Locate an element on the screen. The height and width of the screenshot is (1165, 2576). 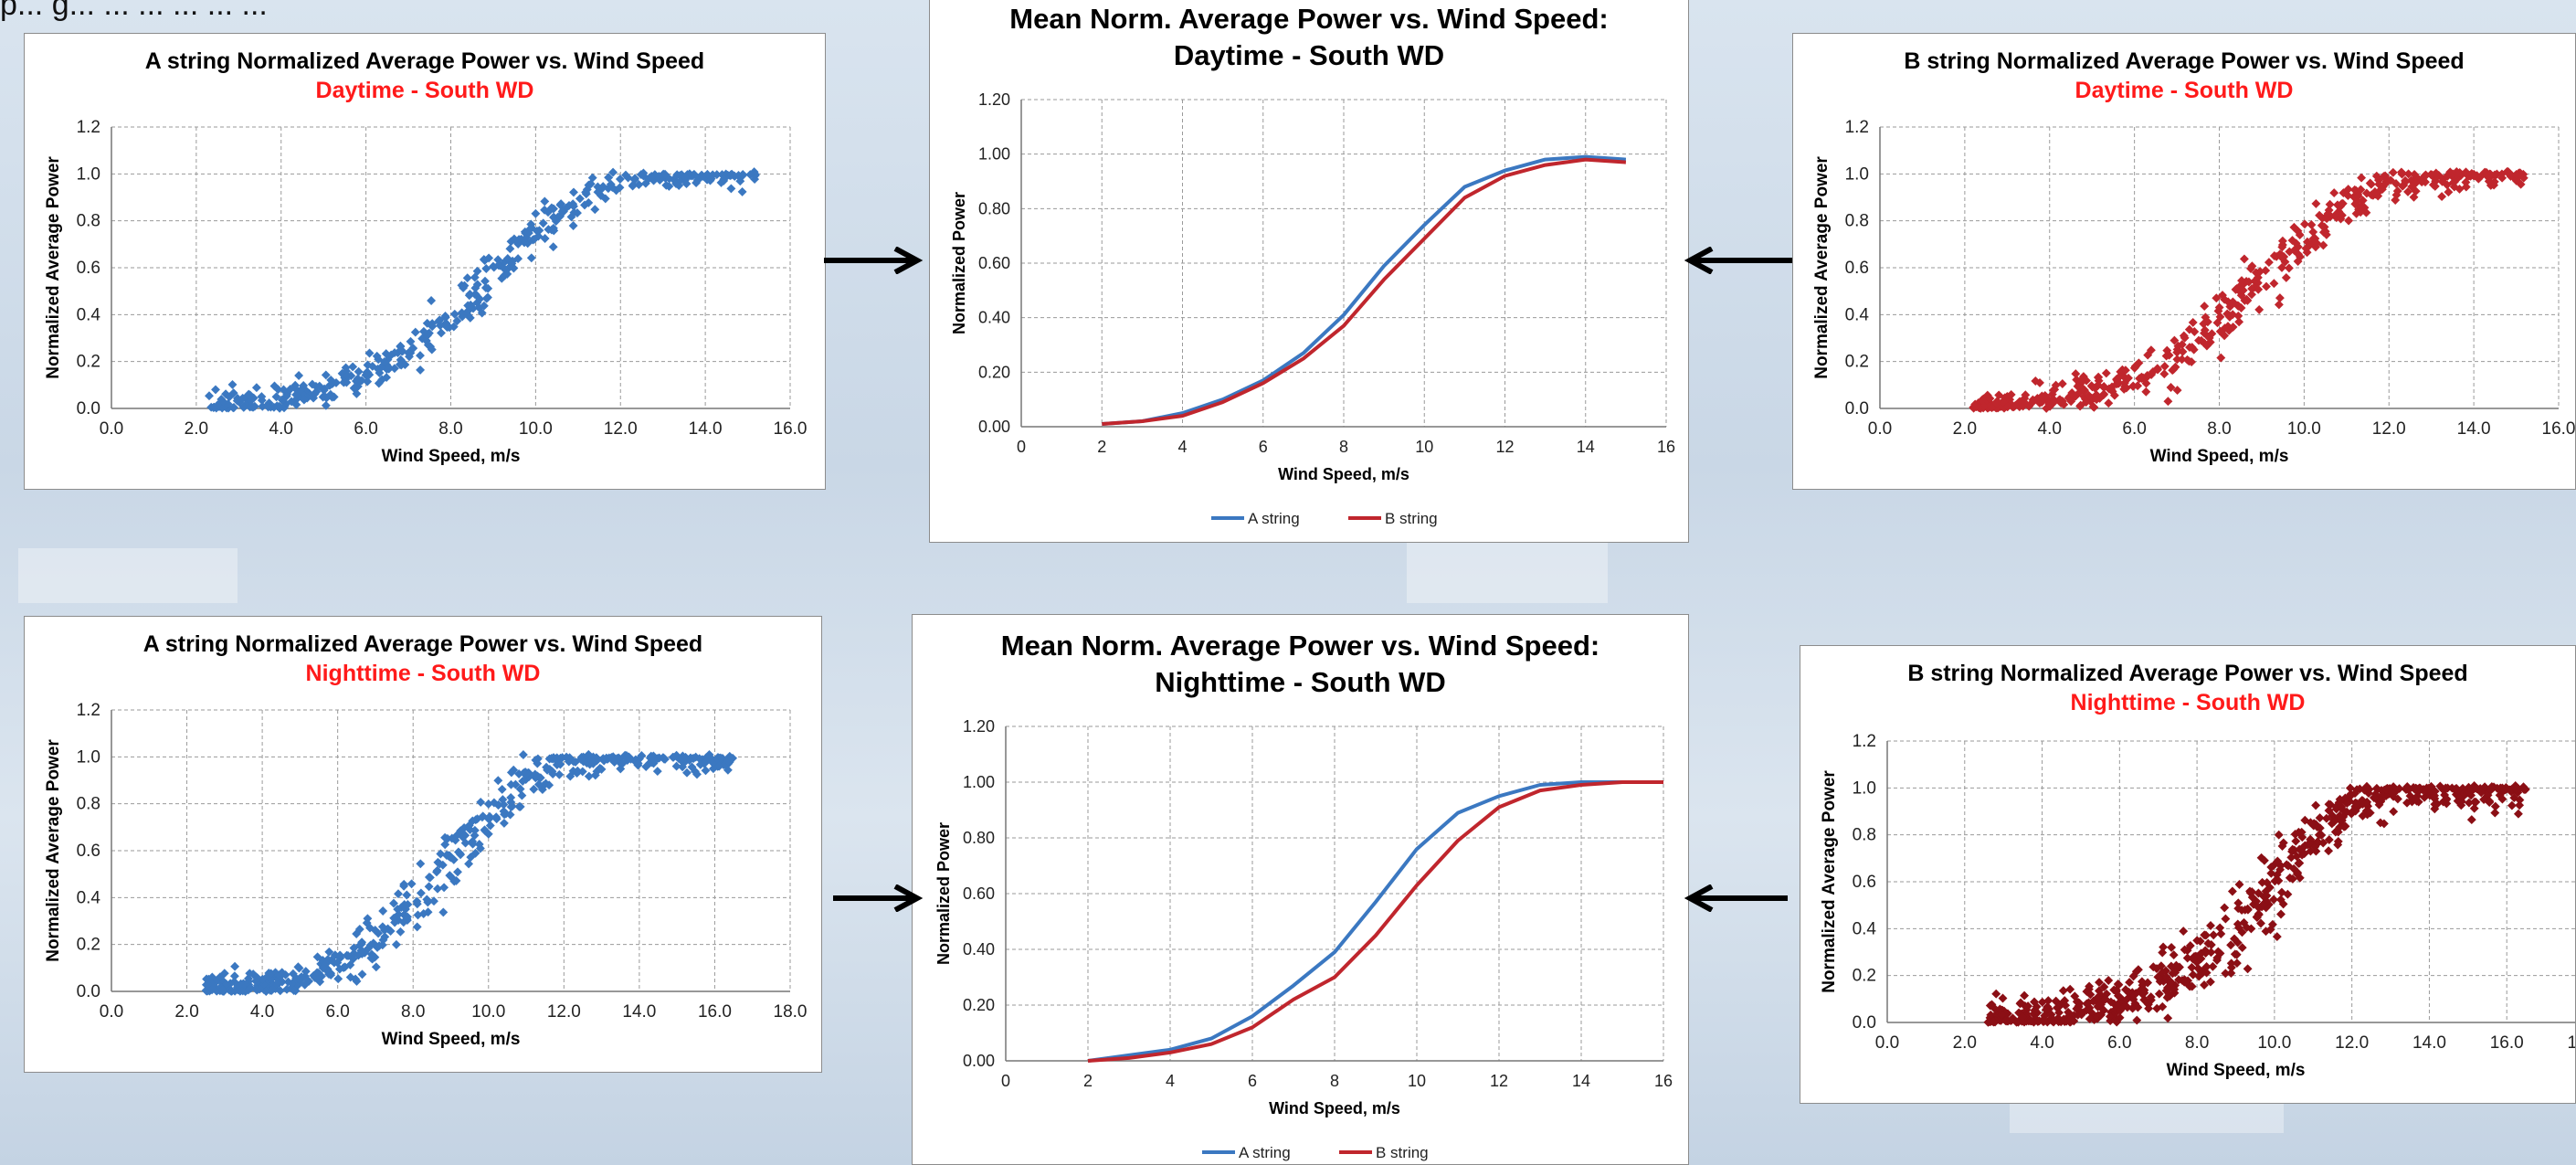
y-tick-label: 0.2 is located at coordinates (1857, 362).